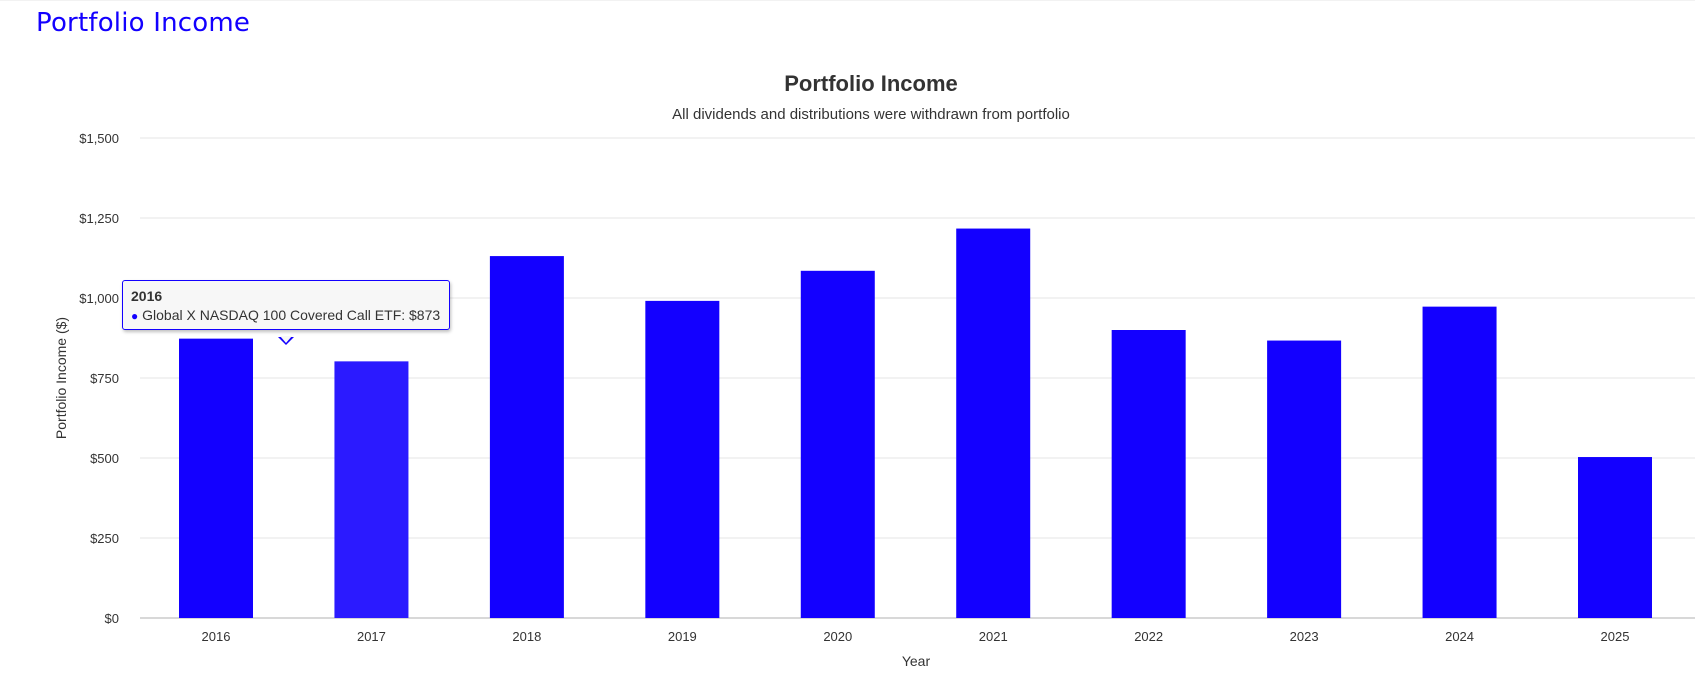 The width and height of the screenshot is (1695, 686). I want to click on x-tick-label: 2024, so click(1459, 636).